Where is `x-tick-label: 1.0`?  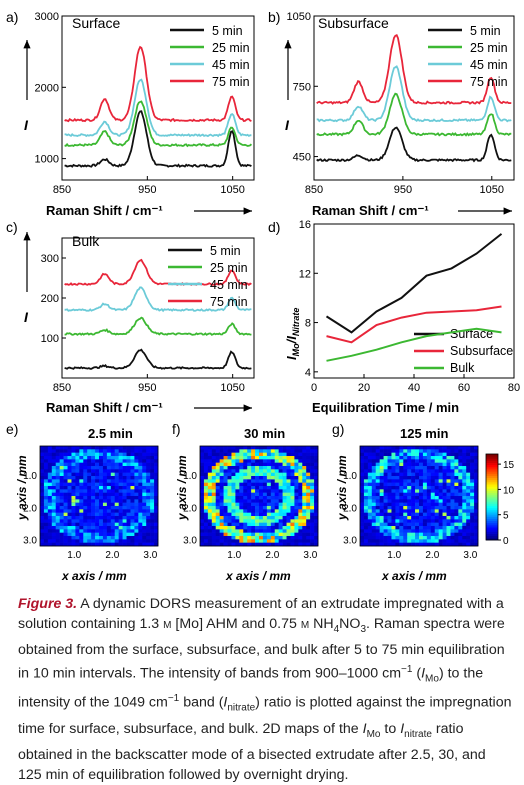 x-tick-label: 1.0 is located at coordinates (74, 555).